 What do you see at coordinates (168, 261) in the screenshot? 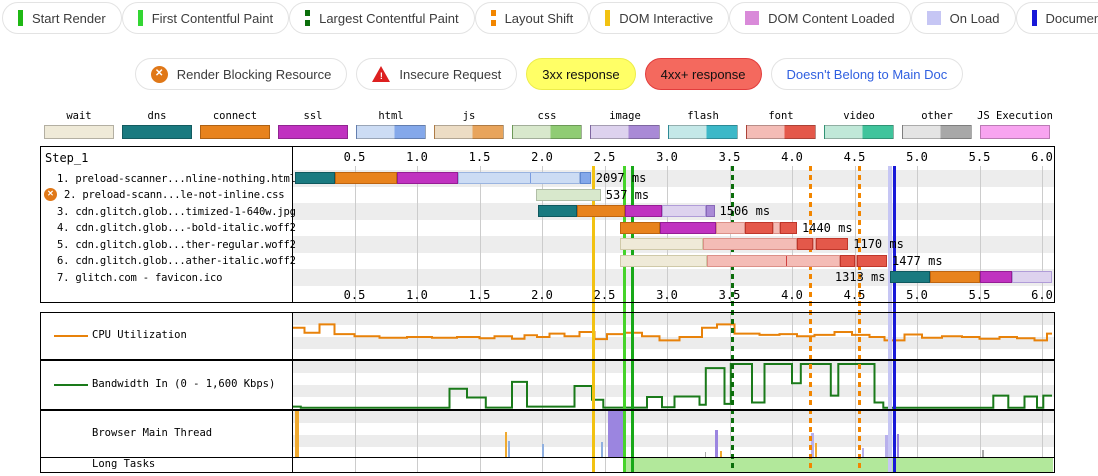
I see `request-row: 6. cdn.glitch.glob...ather-italic.woff2` at bounding box center [168, 261].